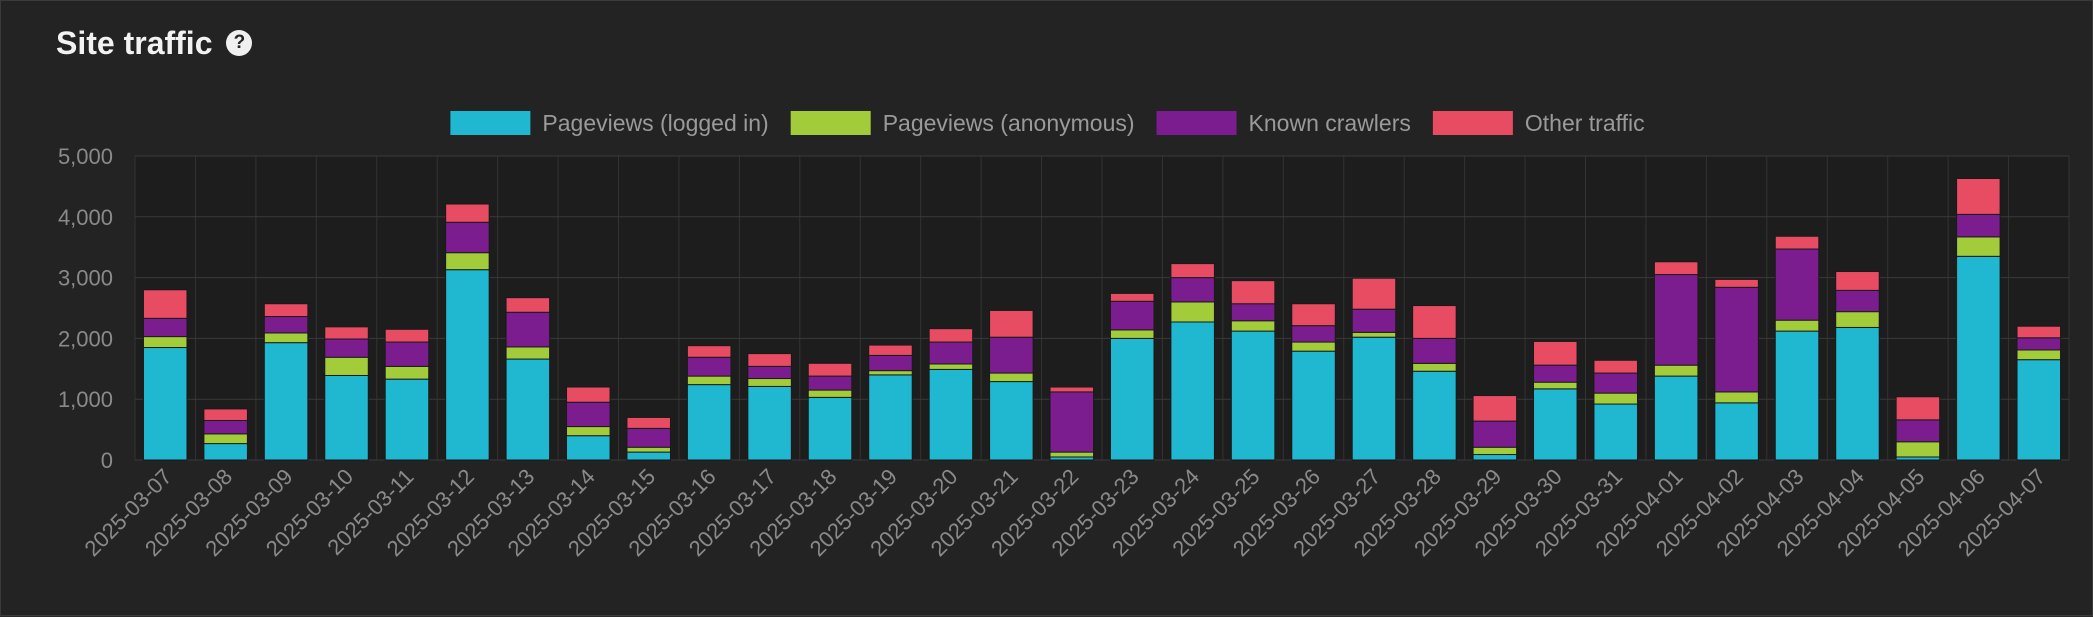 Image resolution: width=2093 pixels, height=617 pixels. I want to click on legend-item: Pageviews (logged in), so click(609, 123).